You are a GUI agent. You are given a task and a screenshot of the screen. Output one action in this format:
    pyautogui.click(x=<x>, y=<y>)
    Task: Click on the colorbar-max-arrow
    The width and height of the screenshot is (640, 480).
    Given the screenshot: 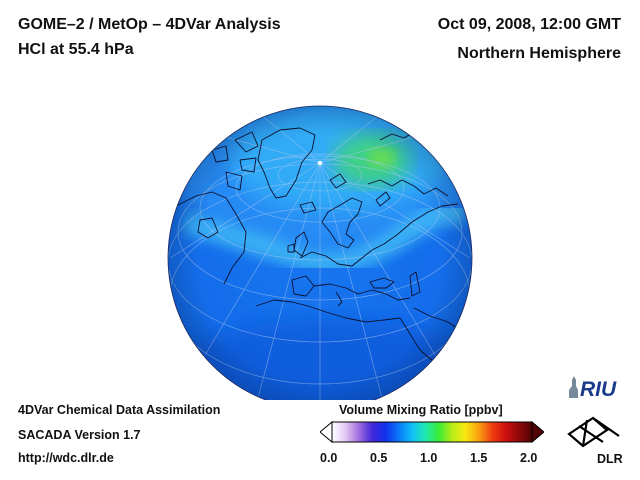 What is the action you would take?
    pyautogui.click(x=537, y=432)
    